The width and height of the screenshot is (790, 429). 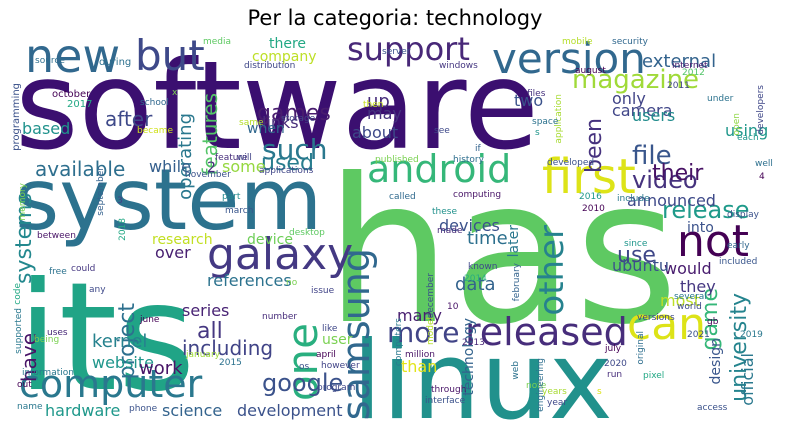 What do you see at coordinates (445, 401) in the screenshot?
I see `word-interface: interface` at bounding box center [445, 401].